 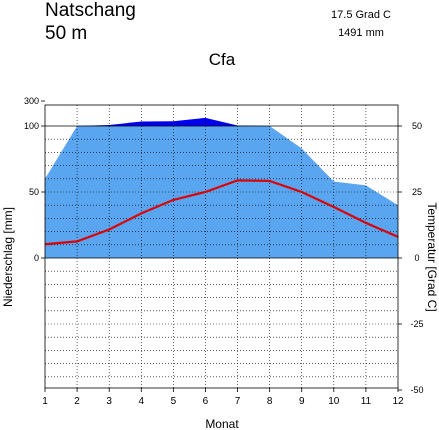 What do you see at coordinates (174, 401) in the screenshot?
I see `x-tick-label: 5` at bounding box center [174, 401].